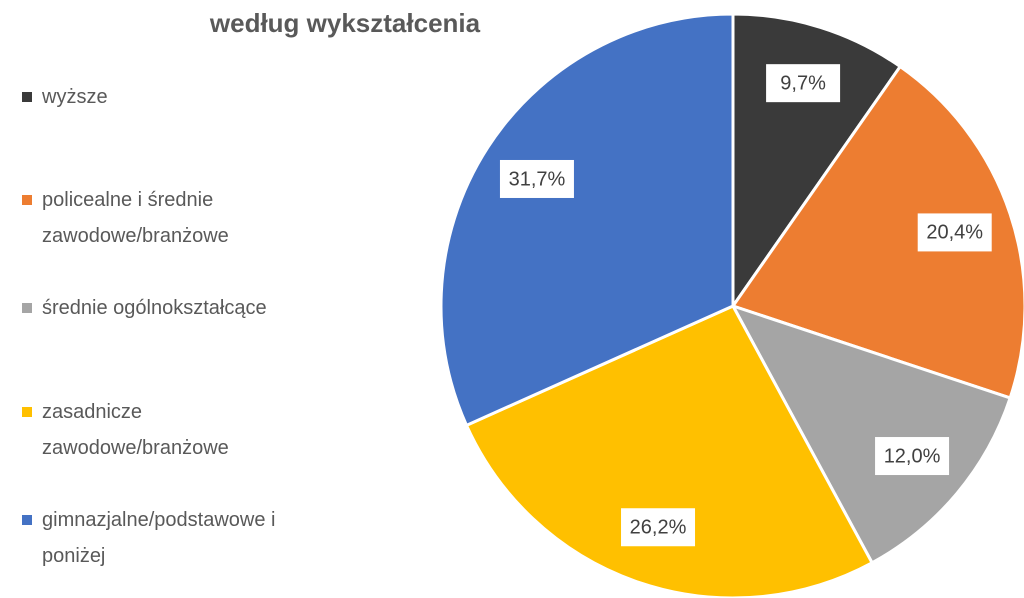 The width and height of the screenshot is (1024, 598). What do you see at coordinates (871, 434) in the screenshot?
I see `pie-slice` at bounding box center [871, 434].